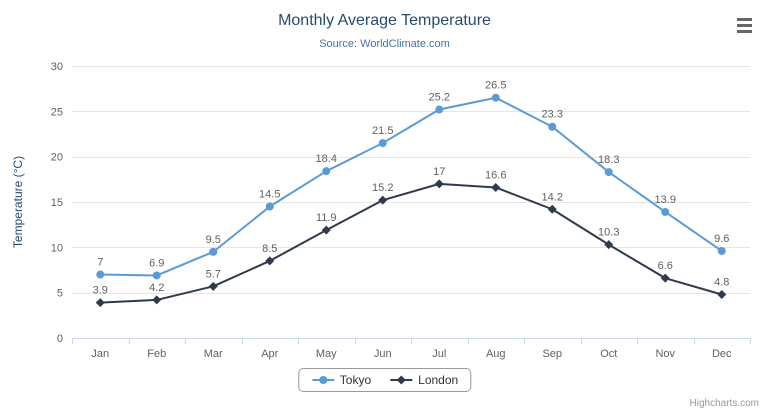  What do you see at coordinates (326, 230) in the screenshot?
I see `point-london-may` at bounding box center [326, 230].